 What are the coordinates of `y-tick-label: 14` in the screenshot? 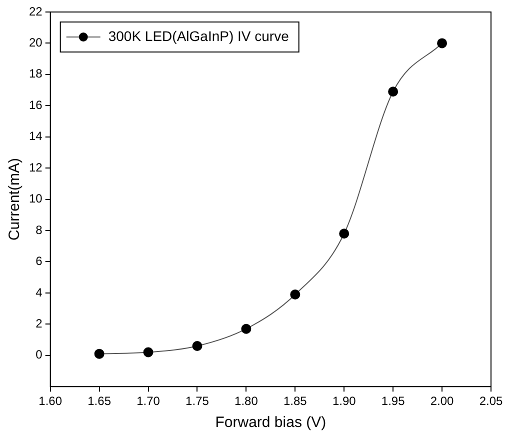 It's located at (35, 136).